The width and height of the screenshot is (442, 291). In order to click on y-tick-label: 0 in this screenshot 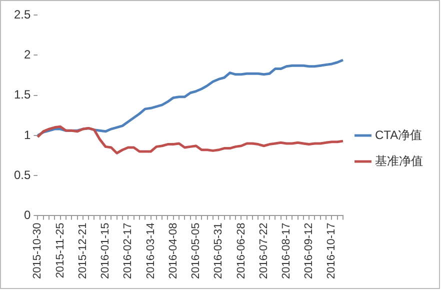, I will do `click(27, 215)`.